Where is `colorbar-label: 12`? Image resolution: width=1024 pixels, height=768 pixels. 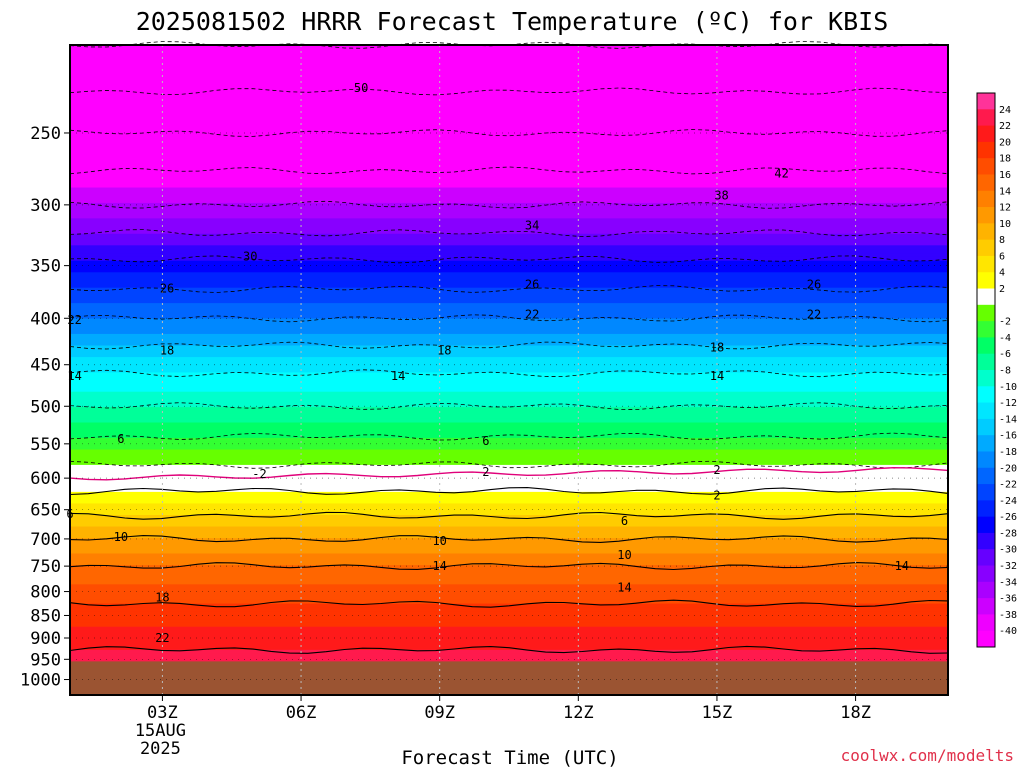
colorbar-label: 12 is located at coordinates (1005, 208).